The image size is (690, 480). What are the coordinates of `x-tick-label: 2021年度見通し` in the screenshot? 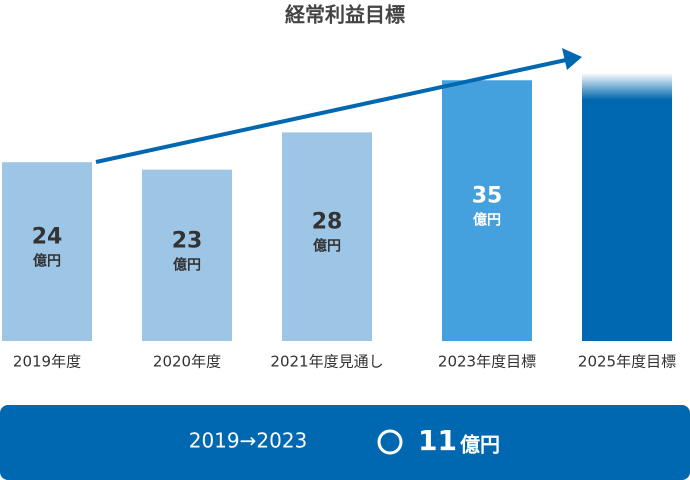 It's located at (326, 362).